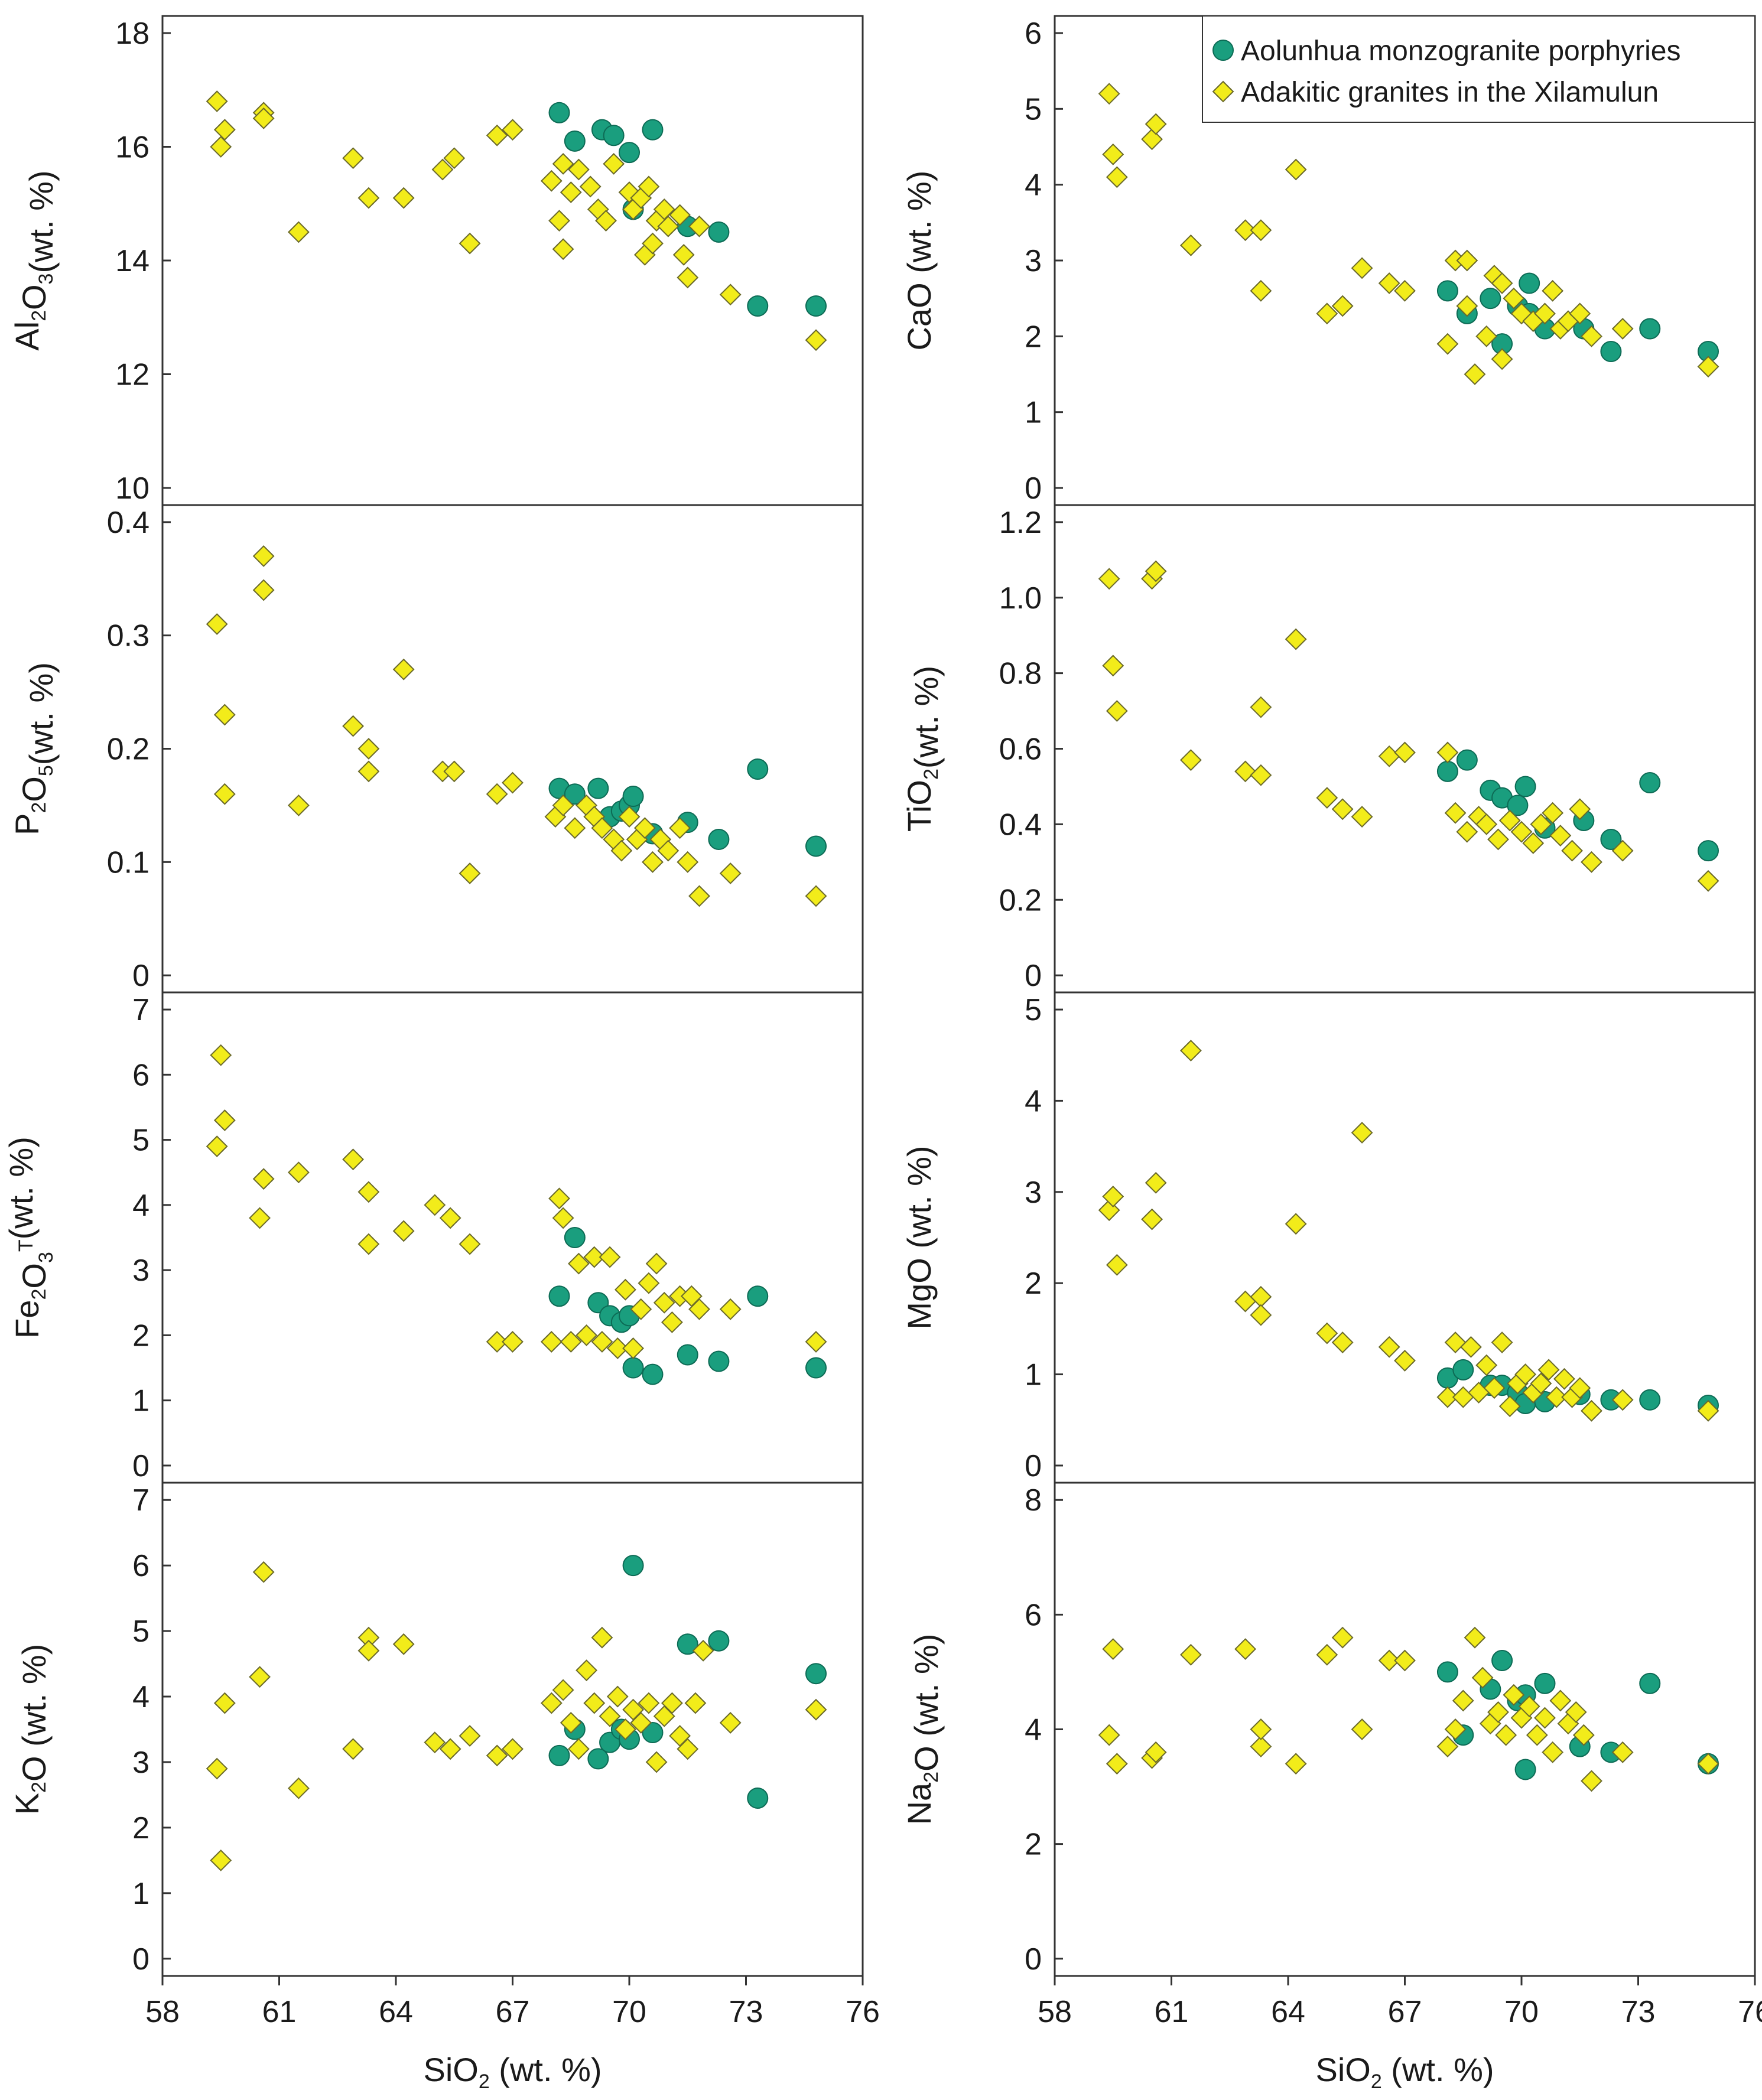 The image size is (1762, 2100). What do you see at coordinates (919, 1237) in the screenshot?
I see `mgo-y-axis-title: MgO (wt. %)` at bounding box center [919, 1237].